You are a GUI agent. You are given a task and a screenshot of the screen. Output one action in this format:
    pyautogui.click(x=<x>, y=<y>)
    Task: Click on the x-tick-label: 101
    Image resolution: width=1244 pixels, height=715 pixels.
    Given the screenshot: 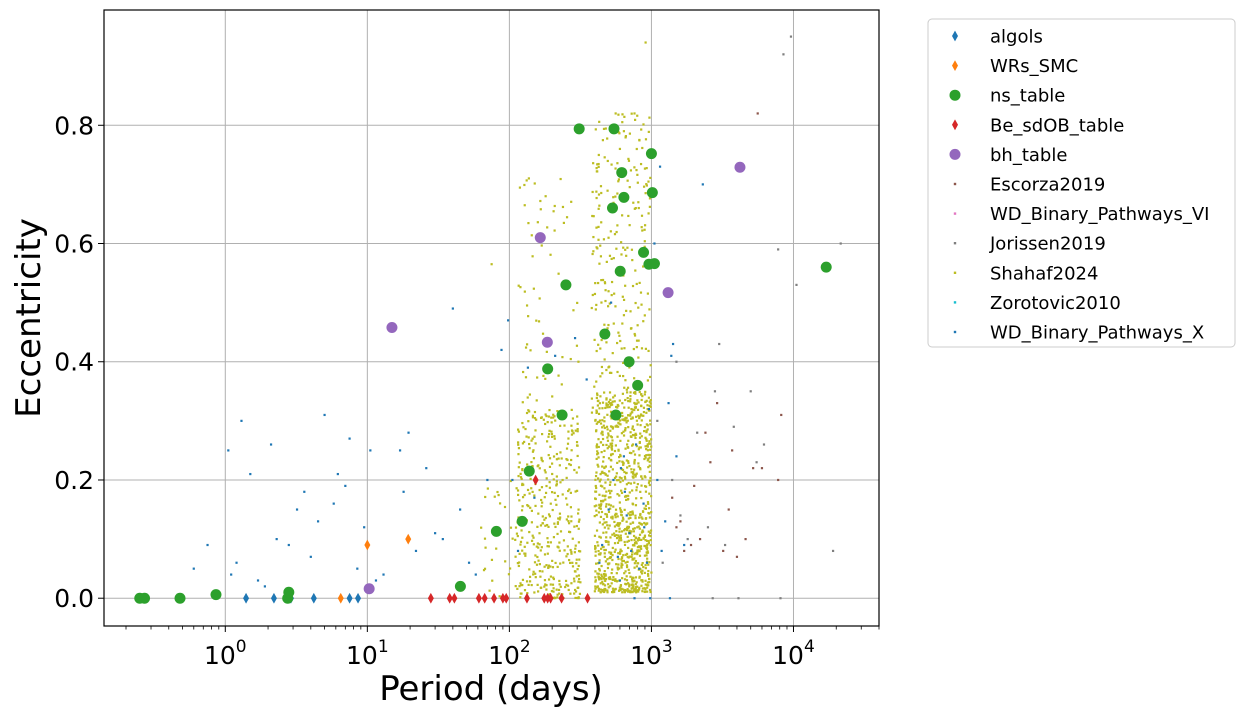 What is the action you would take?
    pyautogui.click(x=367, y=653)
    